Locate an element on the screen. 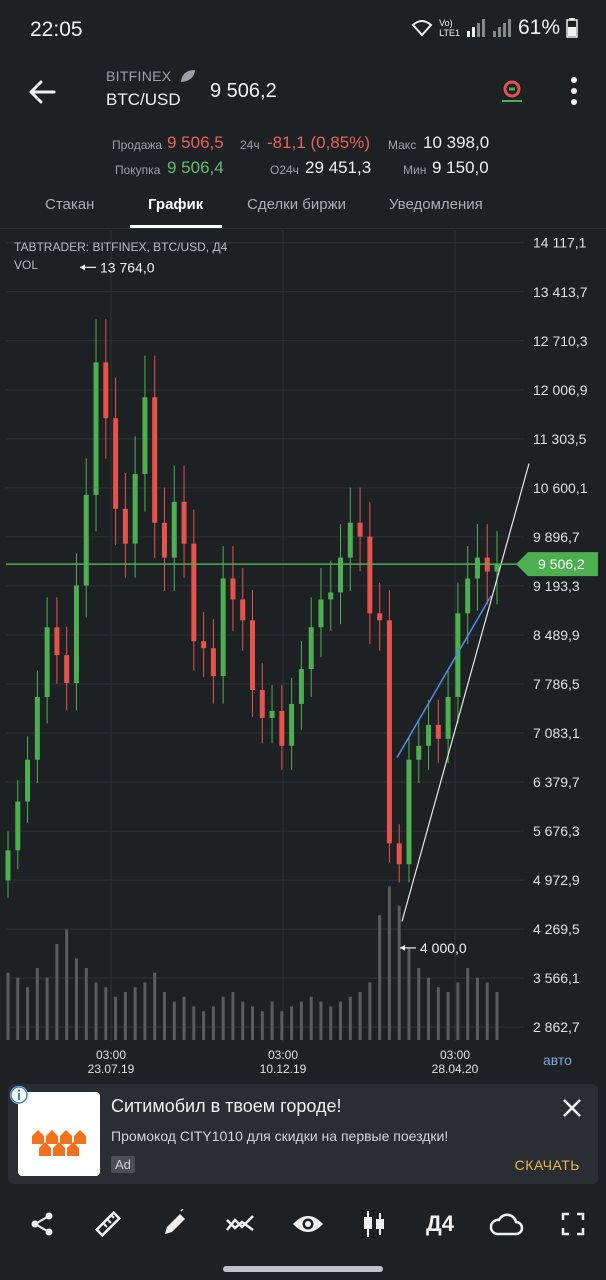  current-price-tag is located at coordinates (557, 564).